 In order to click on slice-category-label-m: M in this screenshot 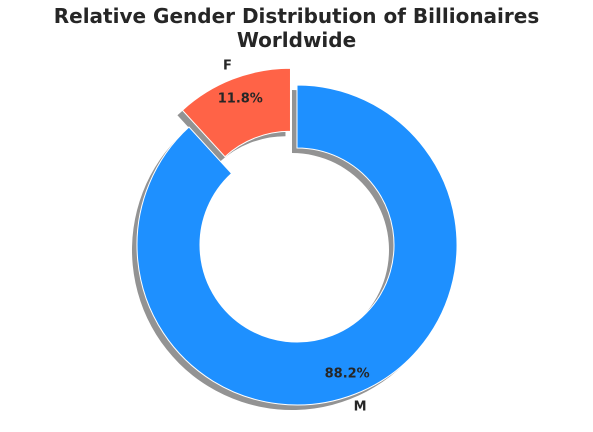, I will do `click(360, 407)`.